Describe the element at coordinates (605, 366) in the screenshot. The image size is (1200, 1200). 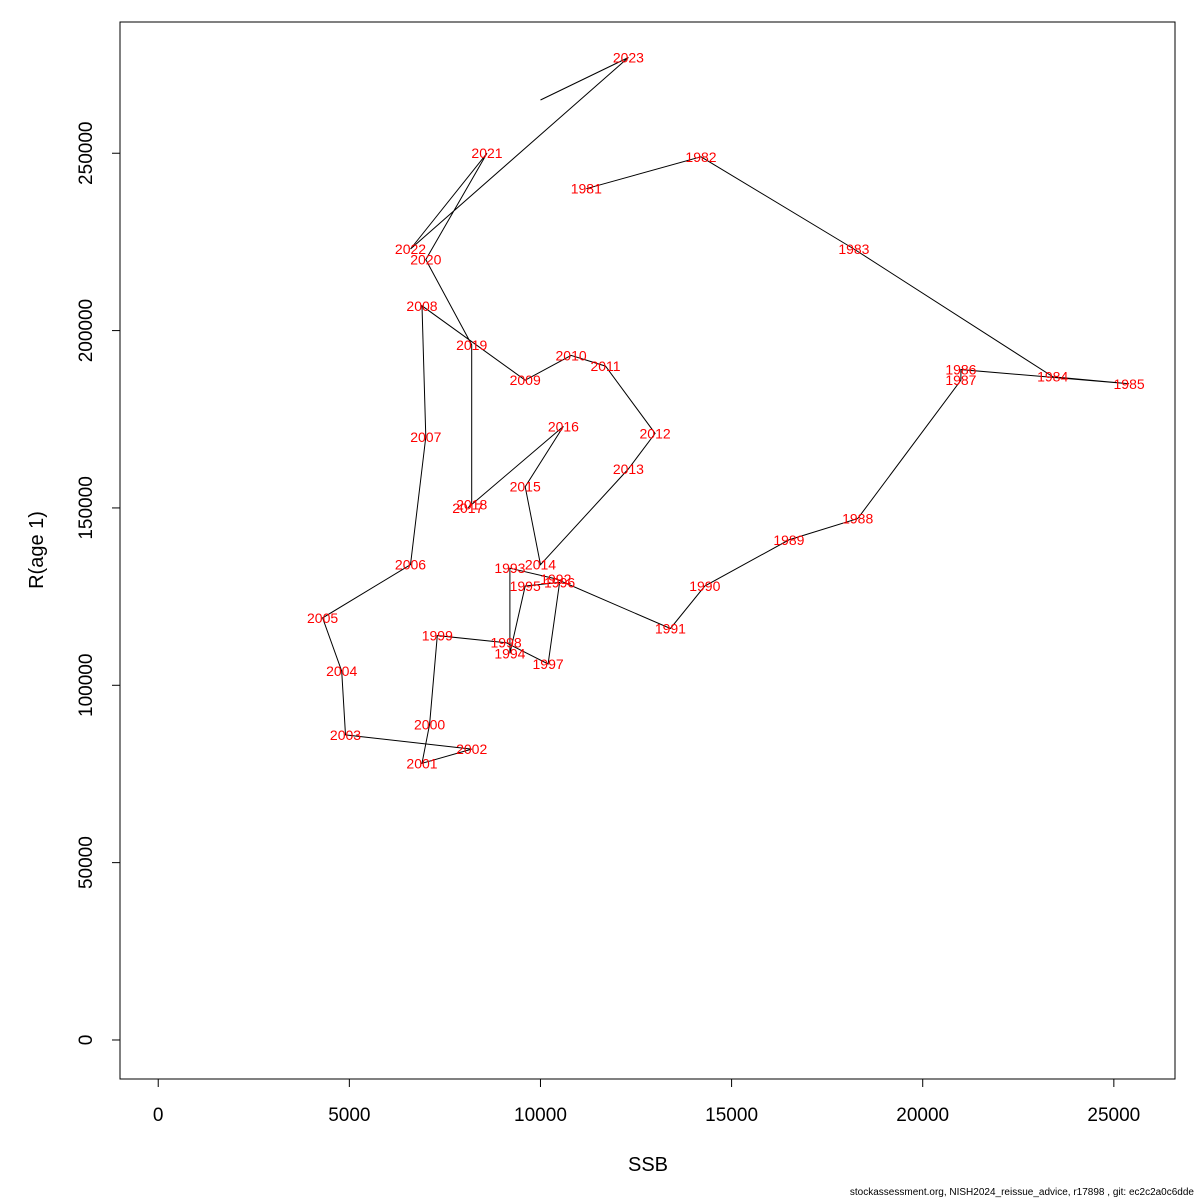
I see `year-label: 2011` at that location.